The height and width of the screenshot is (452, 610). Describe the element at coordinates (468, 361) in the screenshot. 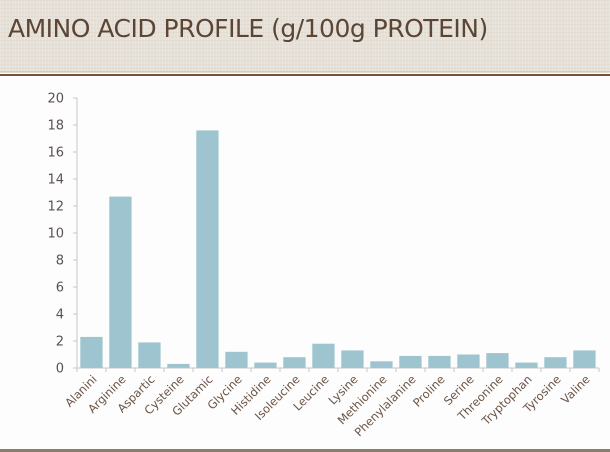

I see `bar-serine` at that location.